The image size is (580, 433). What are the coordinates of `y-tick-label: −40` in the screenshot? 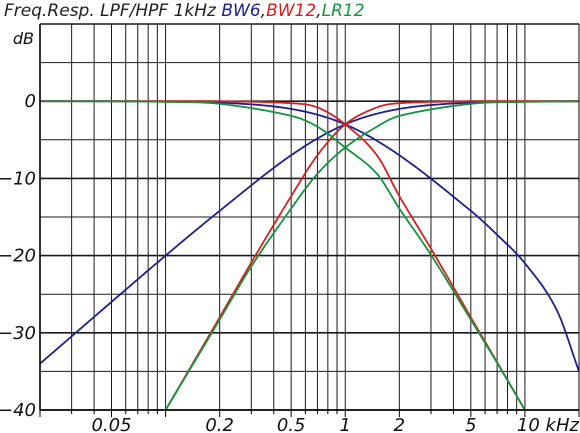 It's located at (18, 410).